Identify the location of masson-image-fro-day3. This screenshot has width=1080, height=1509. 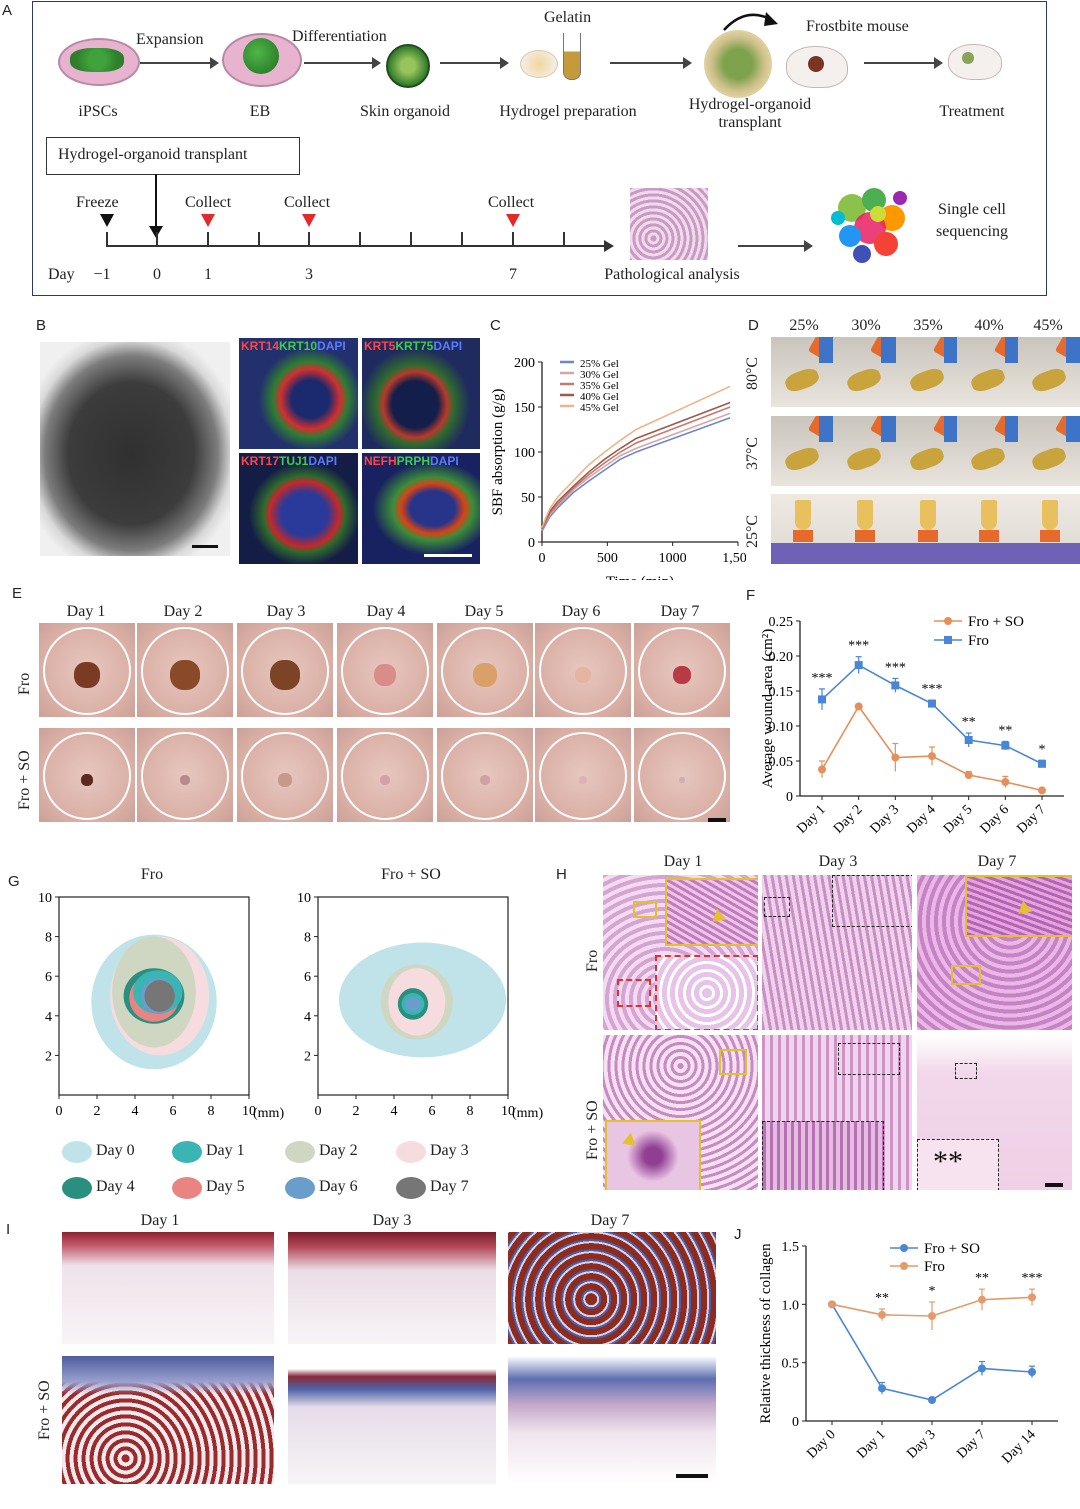
(392, 1288).